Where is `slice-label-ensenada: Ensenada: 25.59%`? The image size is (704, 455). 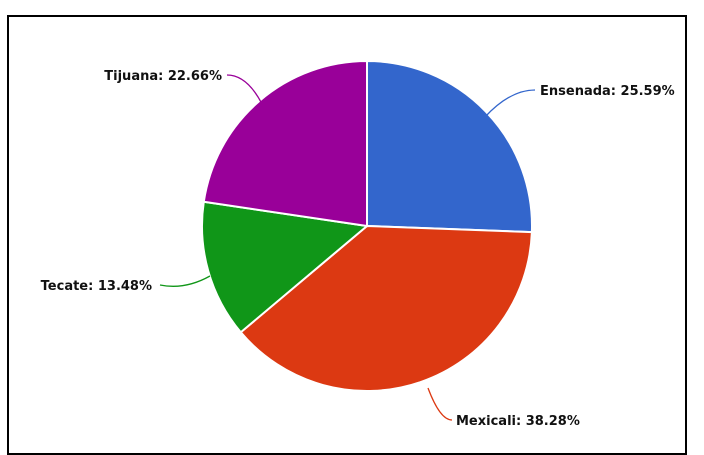 slice-label-ensenada: Ensenada: 25.59% is located at coordinates (607, 91).